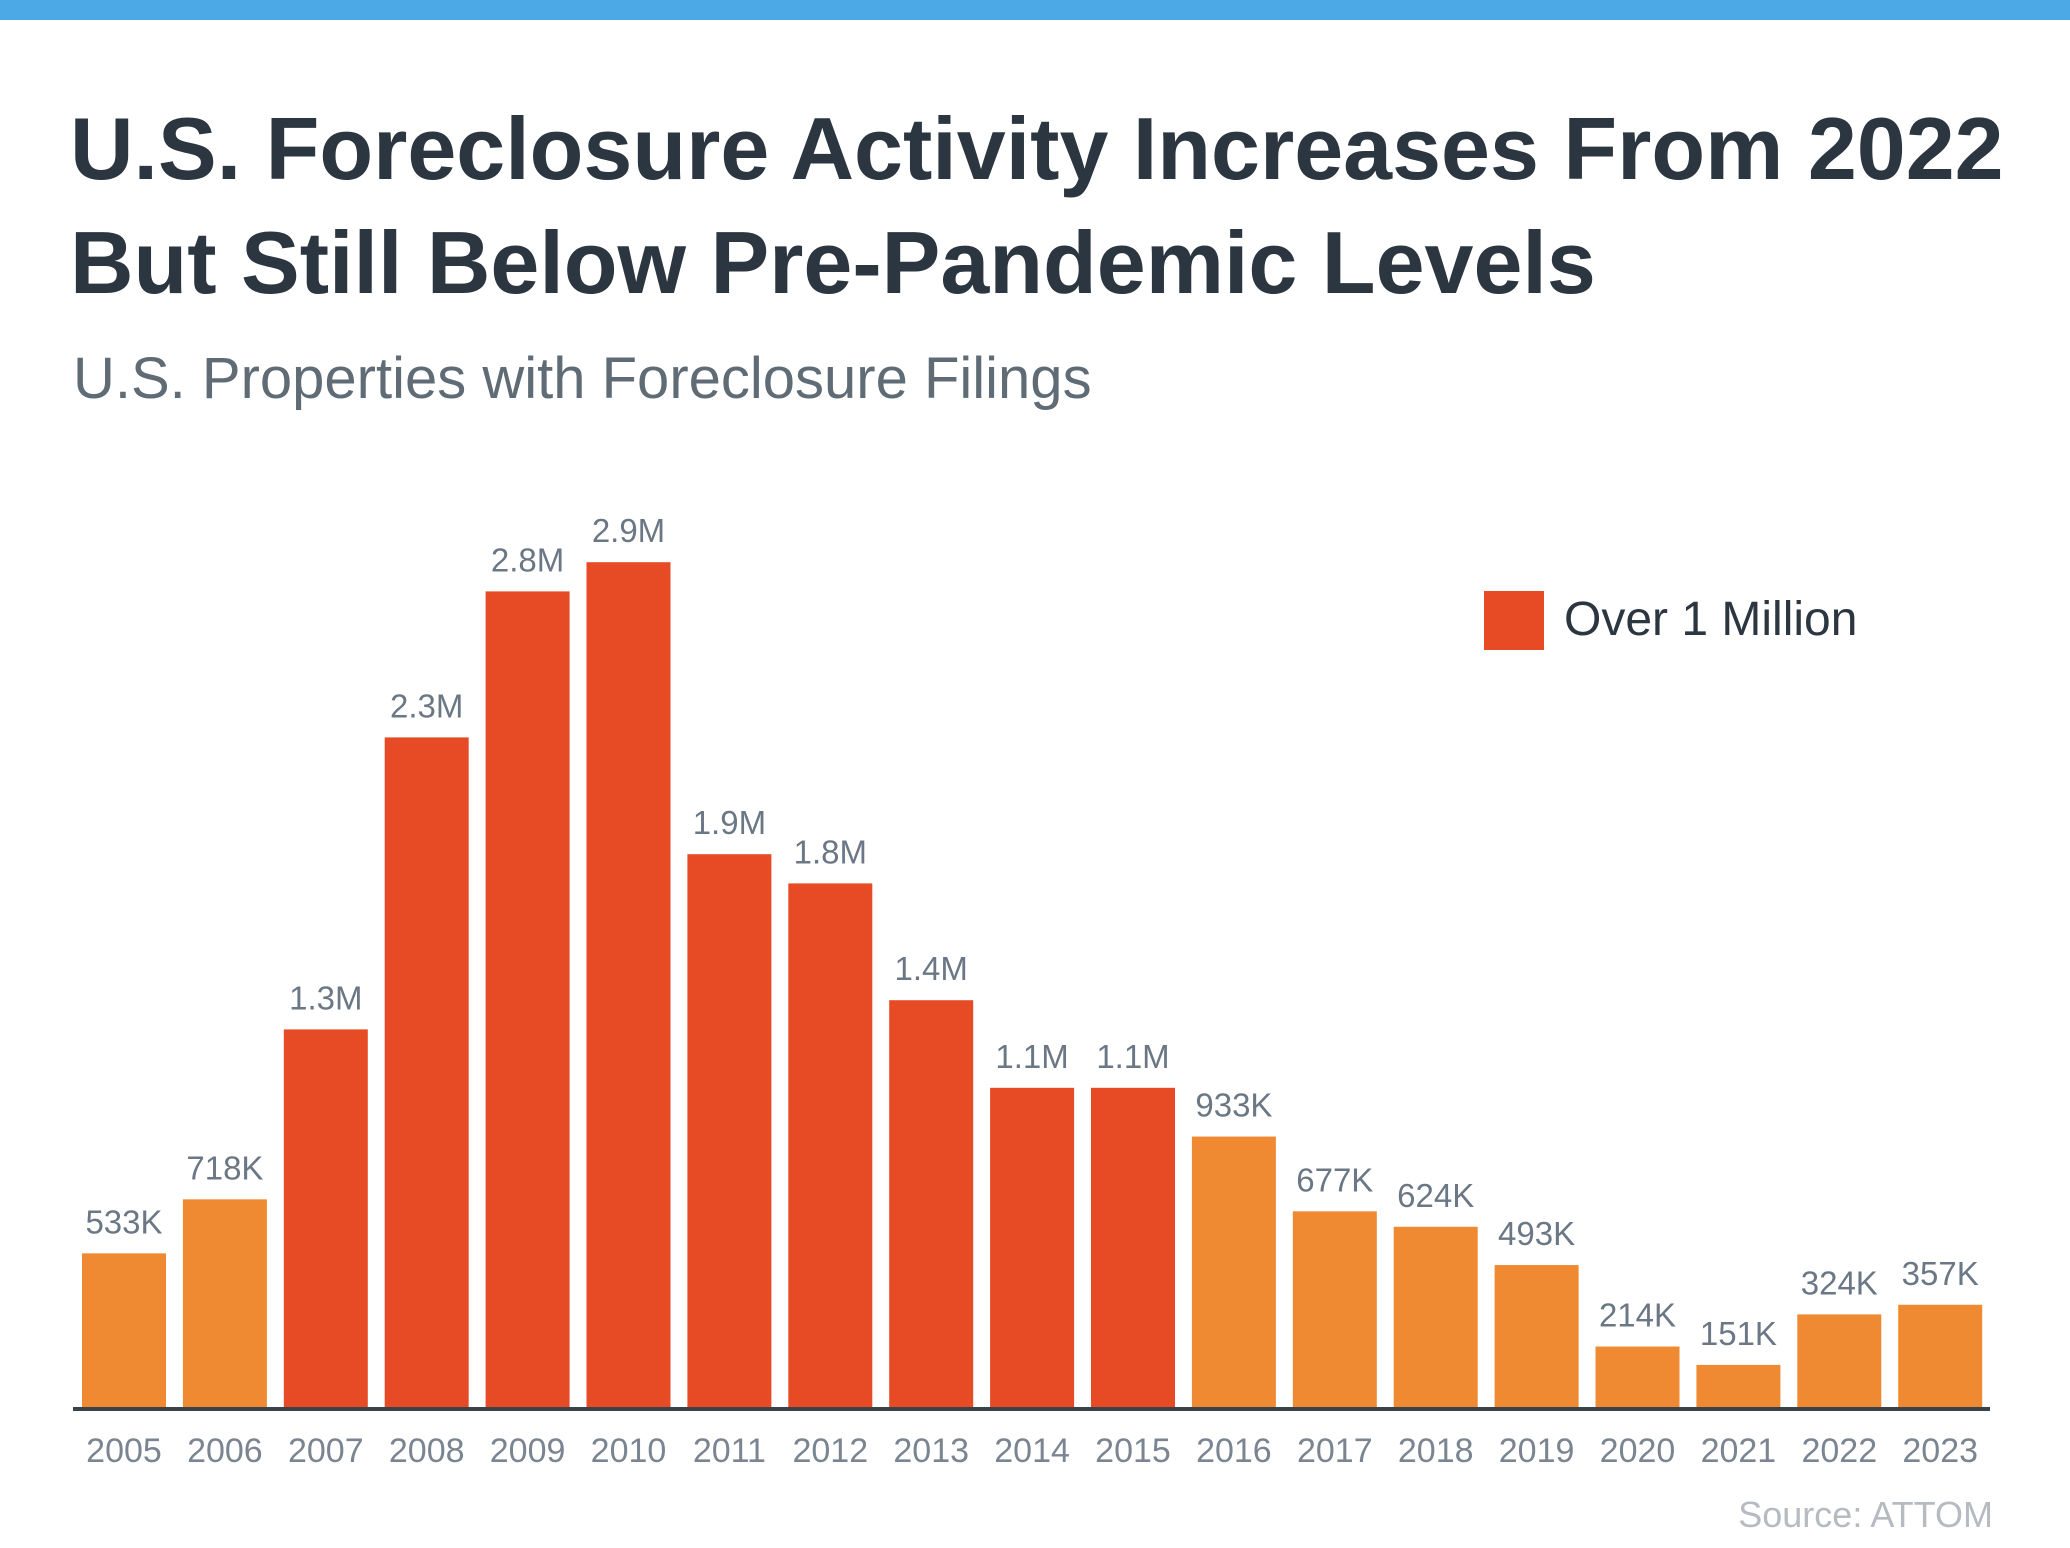 This screenshot has width=2070, height=1548. I want to click on data-label-2020: 214K, so click(1637, 1315).